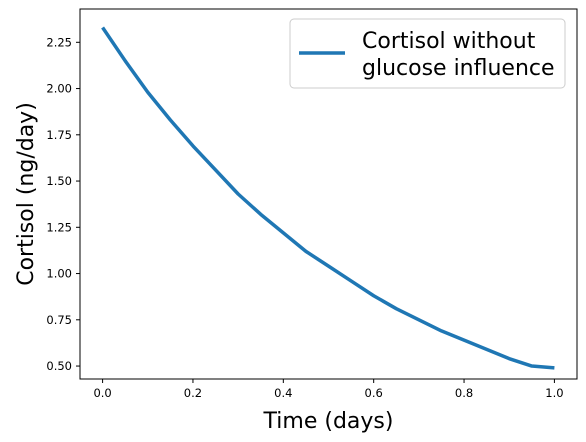 The height and width of the screenshot is (442, 586). Describe the element at coordinates (59, 274) in the screenshot. I see `y-tick-label: 1.00` at that location.